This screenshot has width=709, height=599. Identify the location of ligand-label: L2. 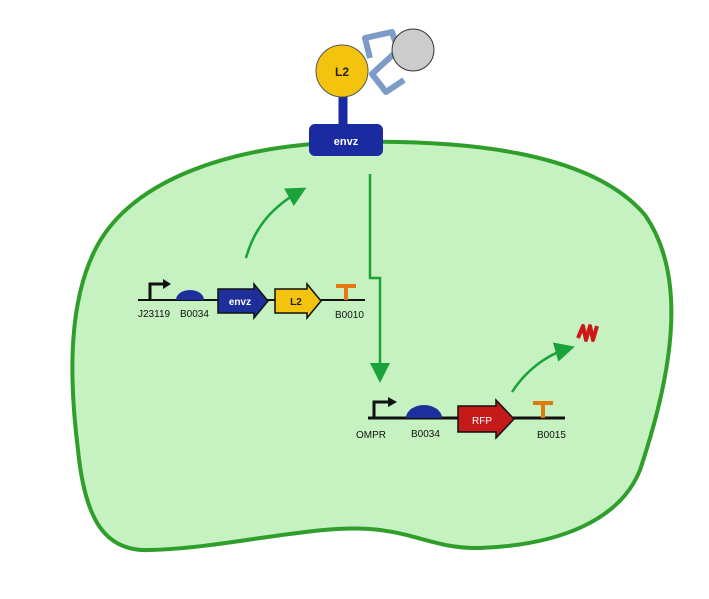
(342, 72).